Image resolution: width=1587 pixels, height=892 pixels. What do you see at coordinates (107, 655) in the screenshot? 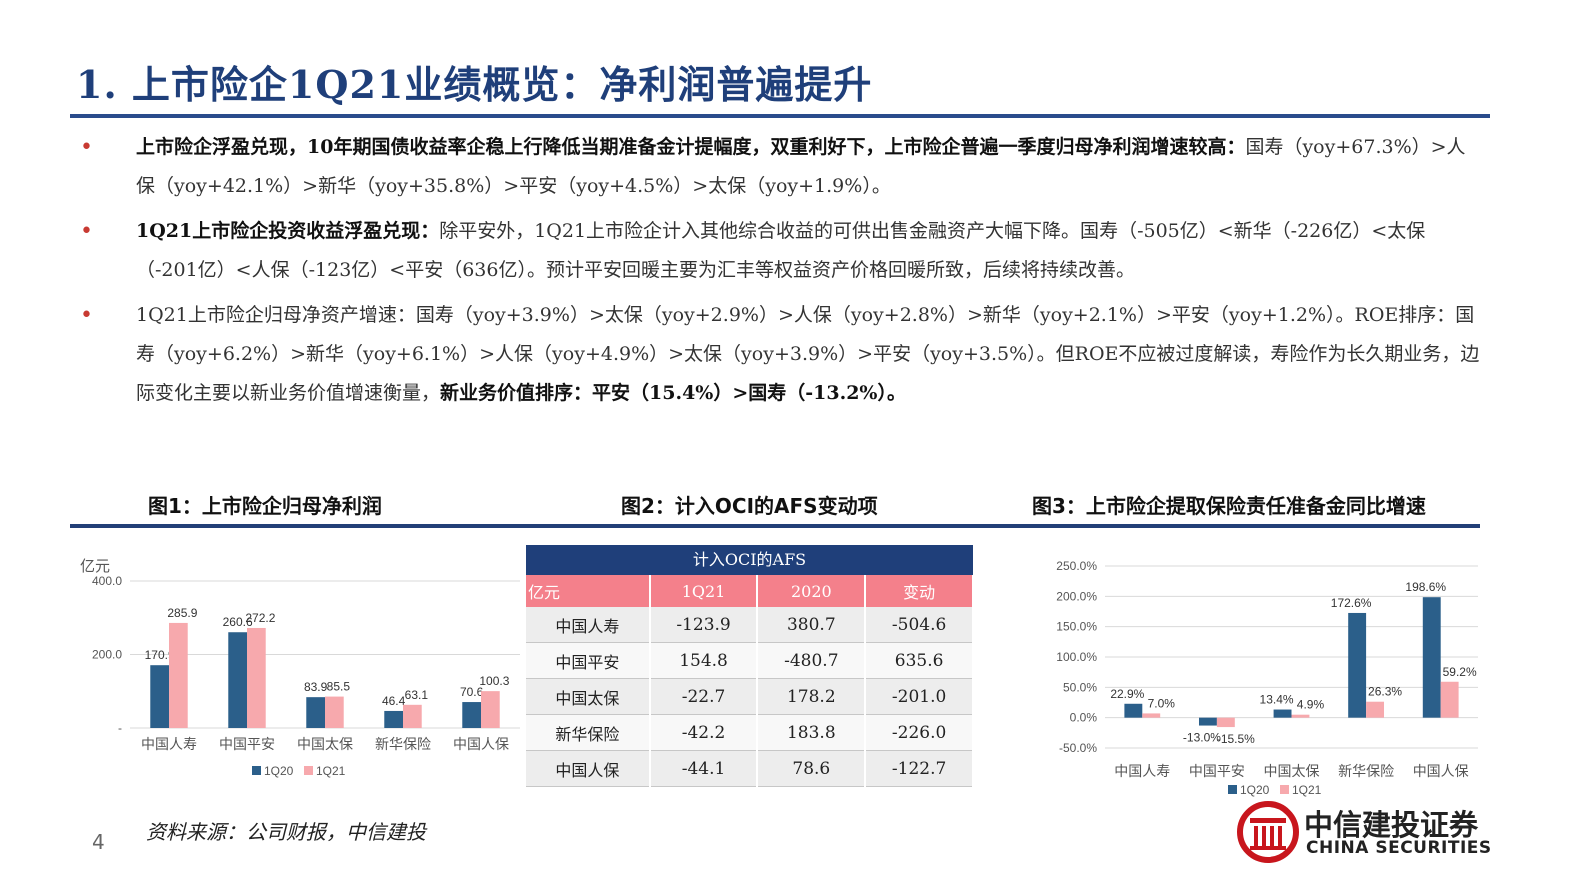
I see `y-tick-label: 200.0` at bounding box center [107, 655].